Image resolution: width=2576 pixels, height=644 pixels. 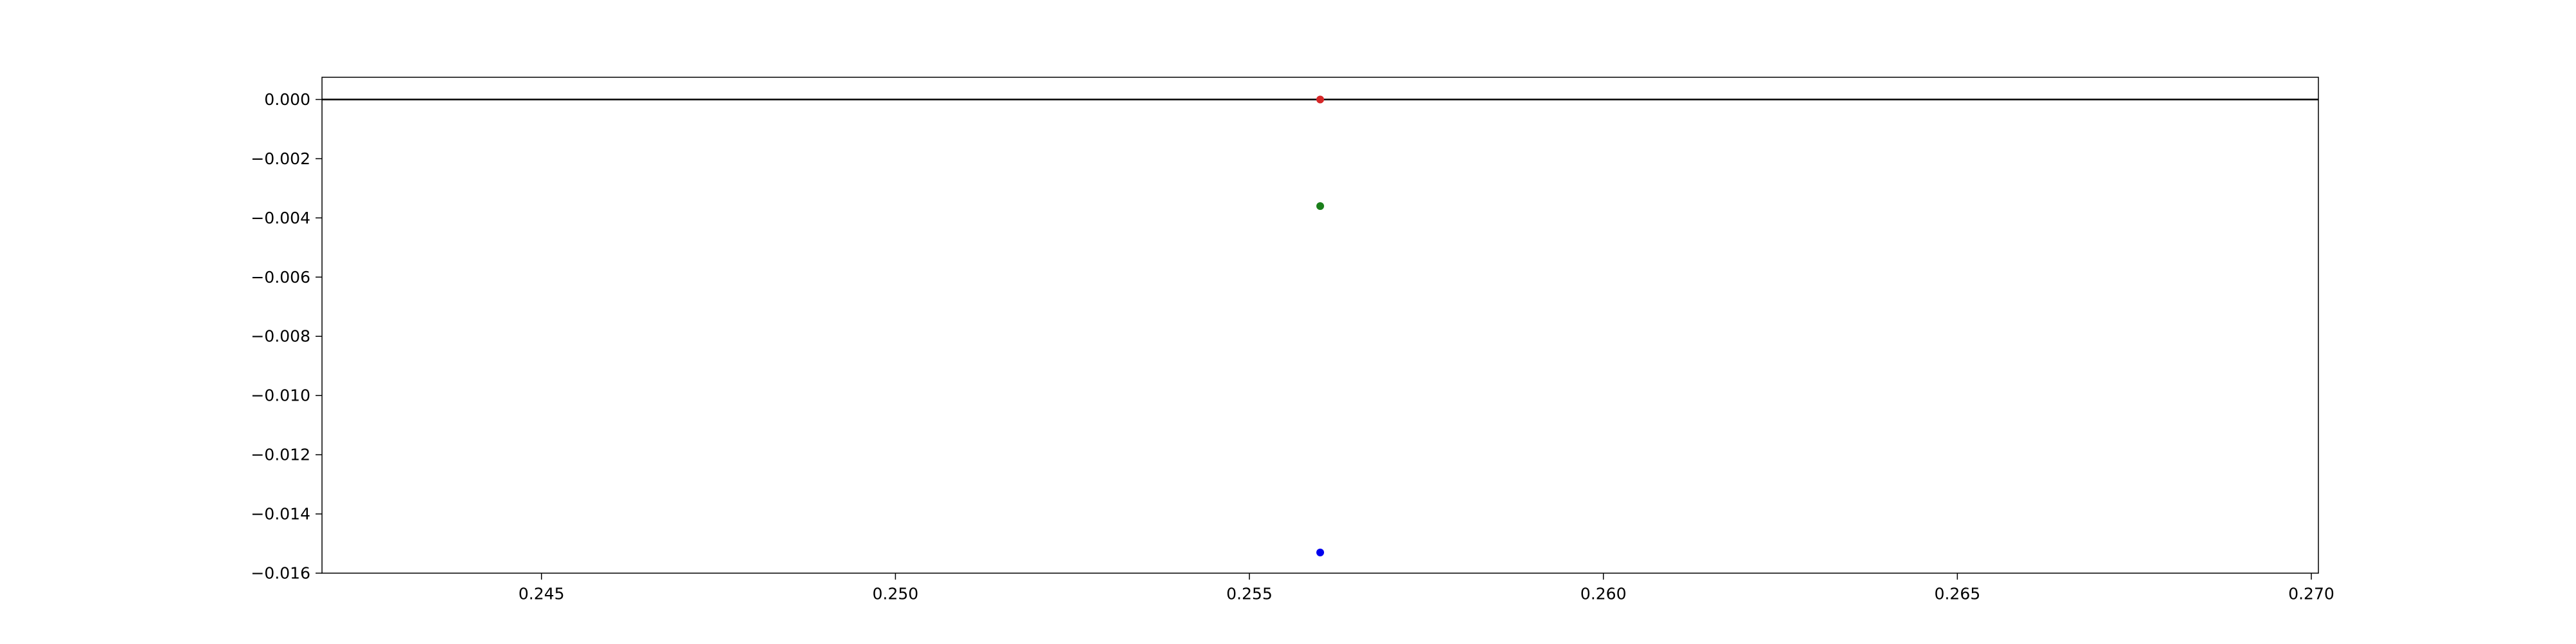 I want to click on x-tick-label: 0.260, so click(x=1603, y=593).